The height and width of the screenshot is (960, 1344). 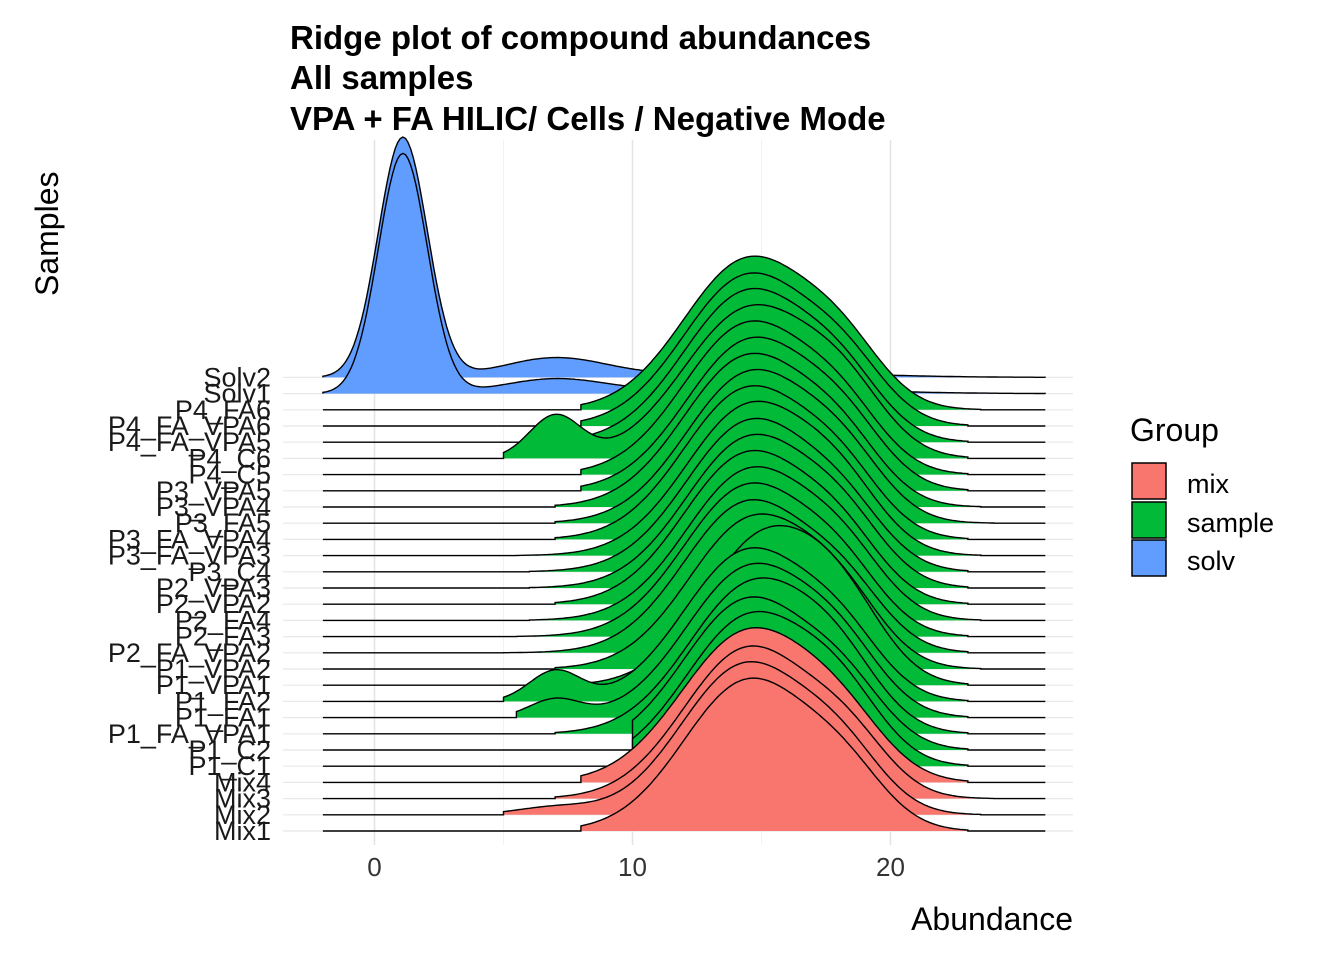 What do you see at coordinates (189, 556) in the screenshot?
I see `y-tick-label: P3_FA_VPA3` at bounding box center [189, 556].